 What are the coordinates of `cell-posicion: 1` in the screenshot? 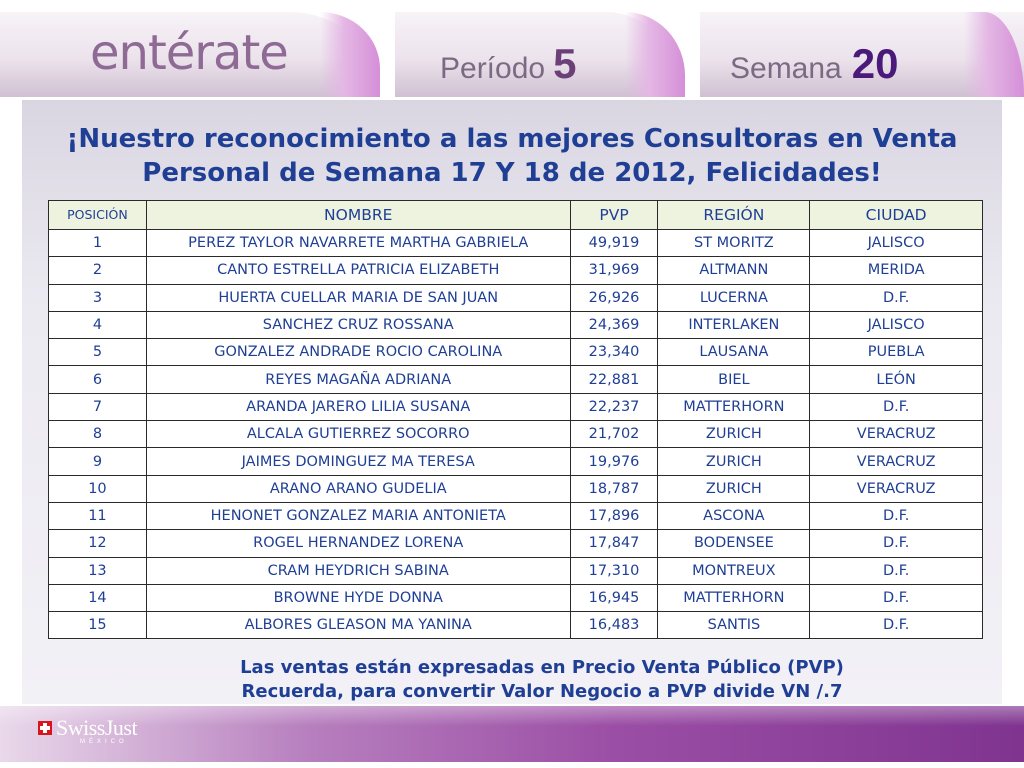 It's located at (97, 243).